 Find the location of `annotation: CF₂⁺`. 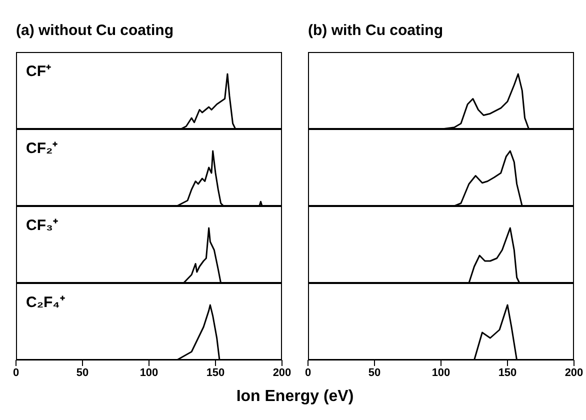

annotation: CF₂⁺ is located at coordinates (42, 148).